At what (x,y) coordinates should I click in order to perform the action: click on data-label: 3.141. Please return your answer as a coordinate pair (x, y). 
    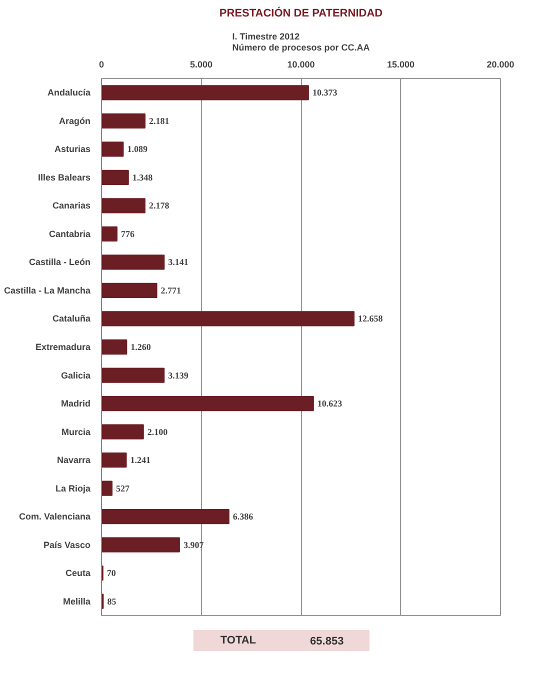
    Looking at the image, I should click on (178, 262).